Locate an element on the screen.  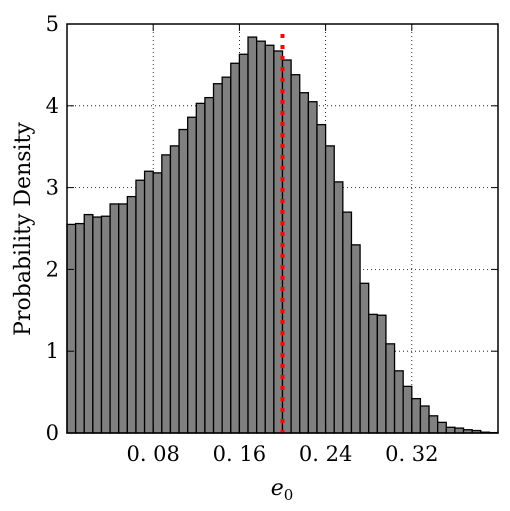
x-tick-label: 0. 24 is located at coordinates (325, 454).